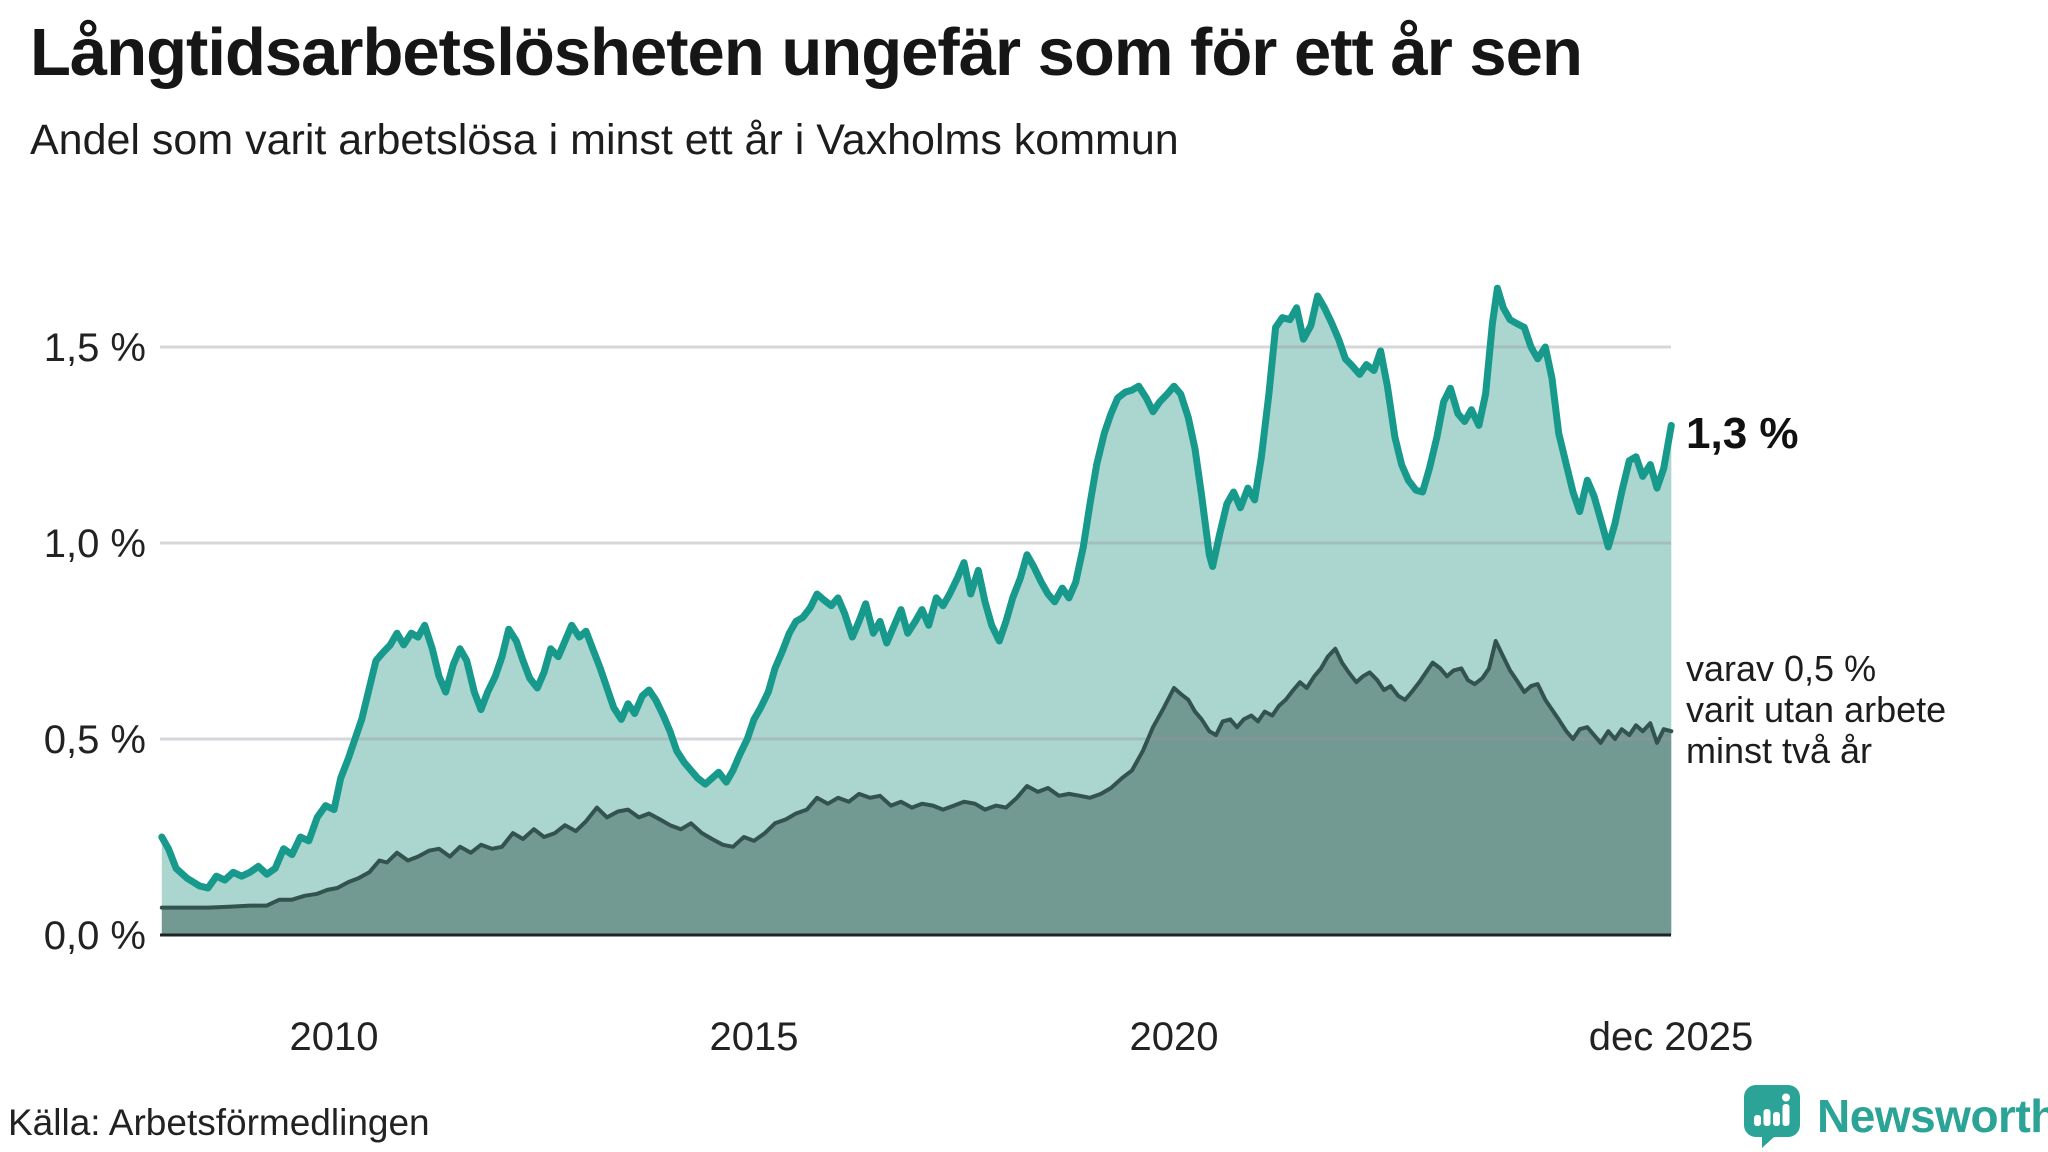 This screenshot has height=1152, width=2048. I want to click on newsworthy-bubble-icon, so click(1772, 1116).